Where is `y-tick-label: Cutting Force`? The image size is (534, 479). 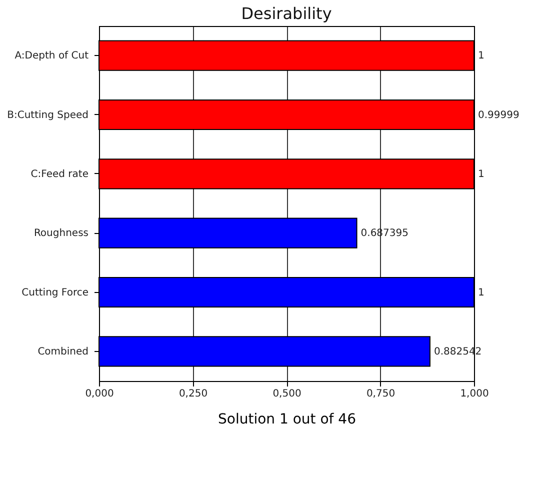
y-tick-label: Cutting Force is located at coordinates (55, 292).